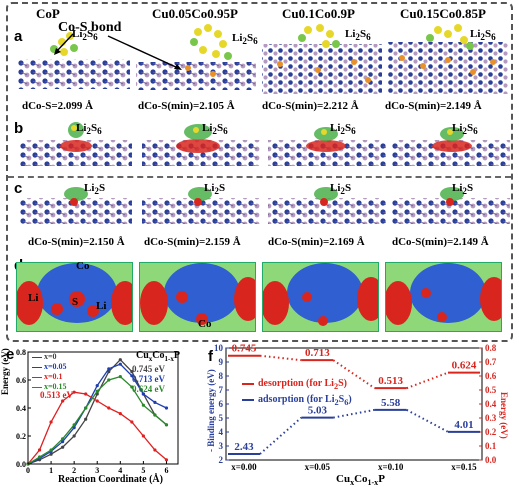 The height and width of the screenshot is (487, 519). I want to click on co-s-bond-callout: Co-S bond, so click(90, 27).